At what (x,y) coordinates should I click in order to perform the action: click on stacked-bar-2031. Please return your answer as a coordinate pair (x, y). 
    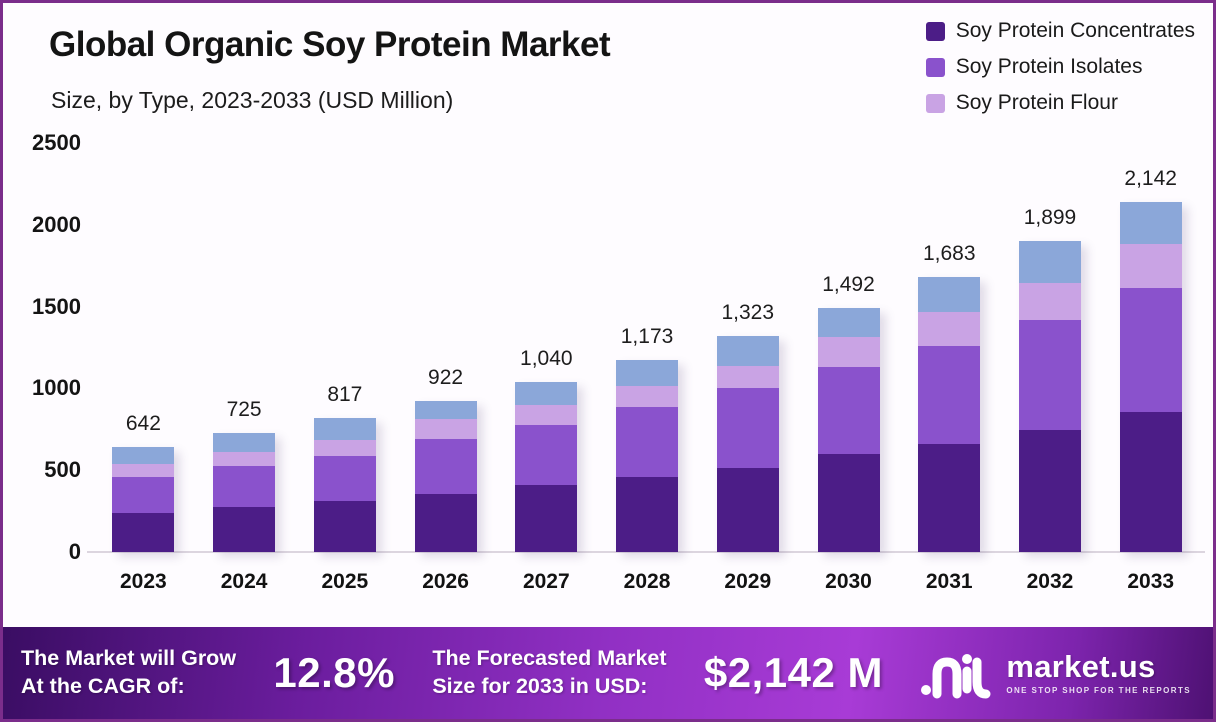
    Looking at the image, I should click on (949, 414).